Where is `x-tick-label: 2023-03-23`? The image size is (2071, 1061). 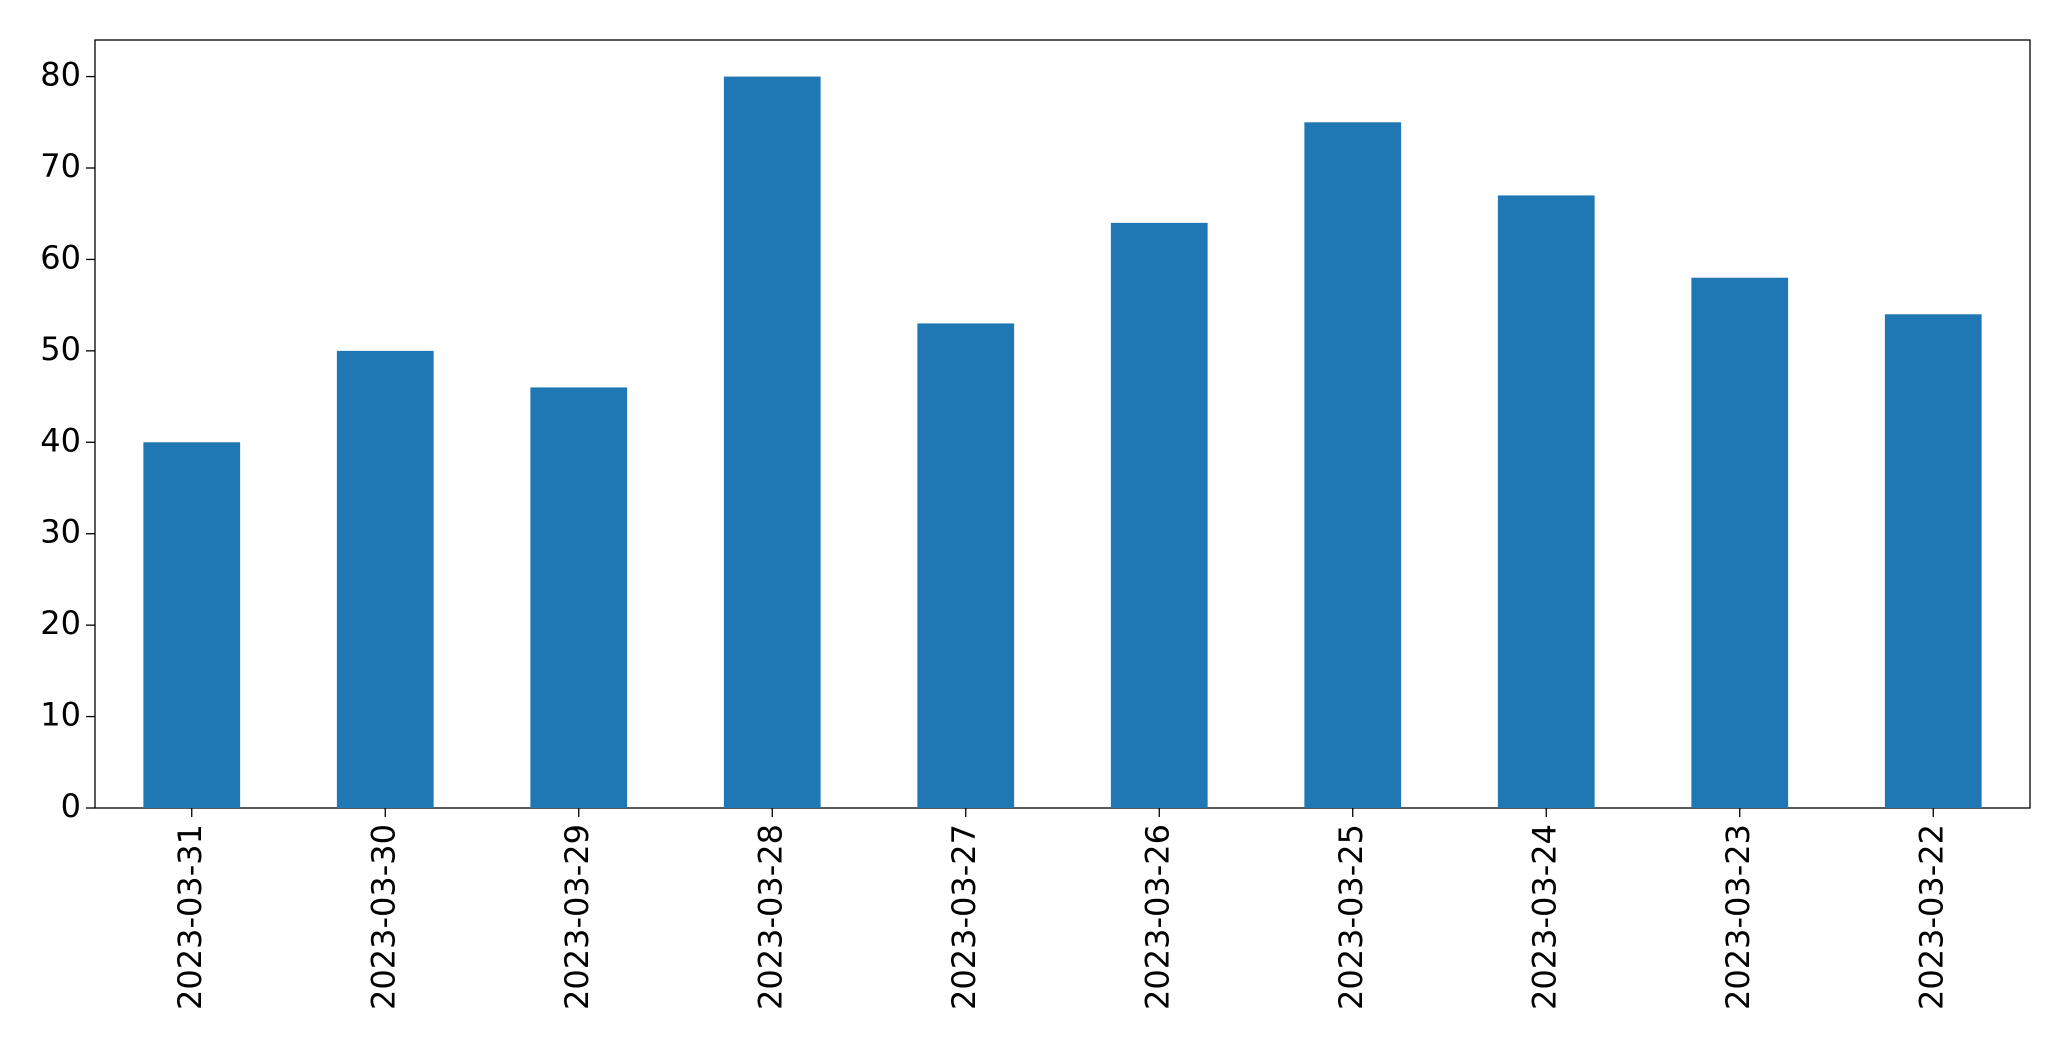 x-tick-label: 2023-03-23 is located at coordinates (1738, 917).